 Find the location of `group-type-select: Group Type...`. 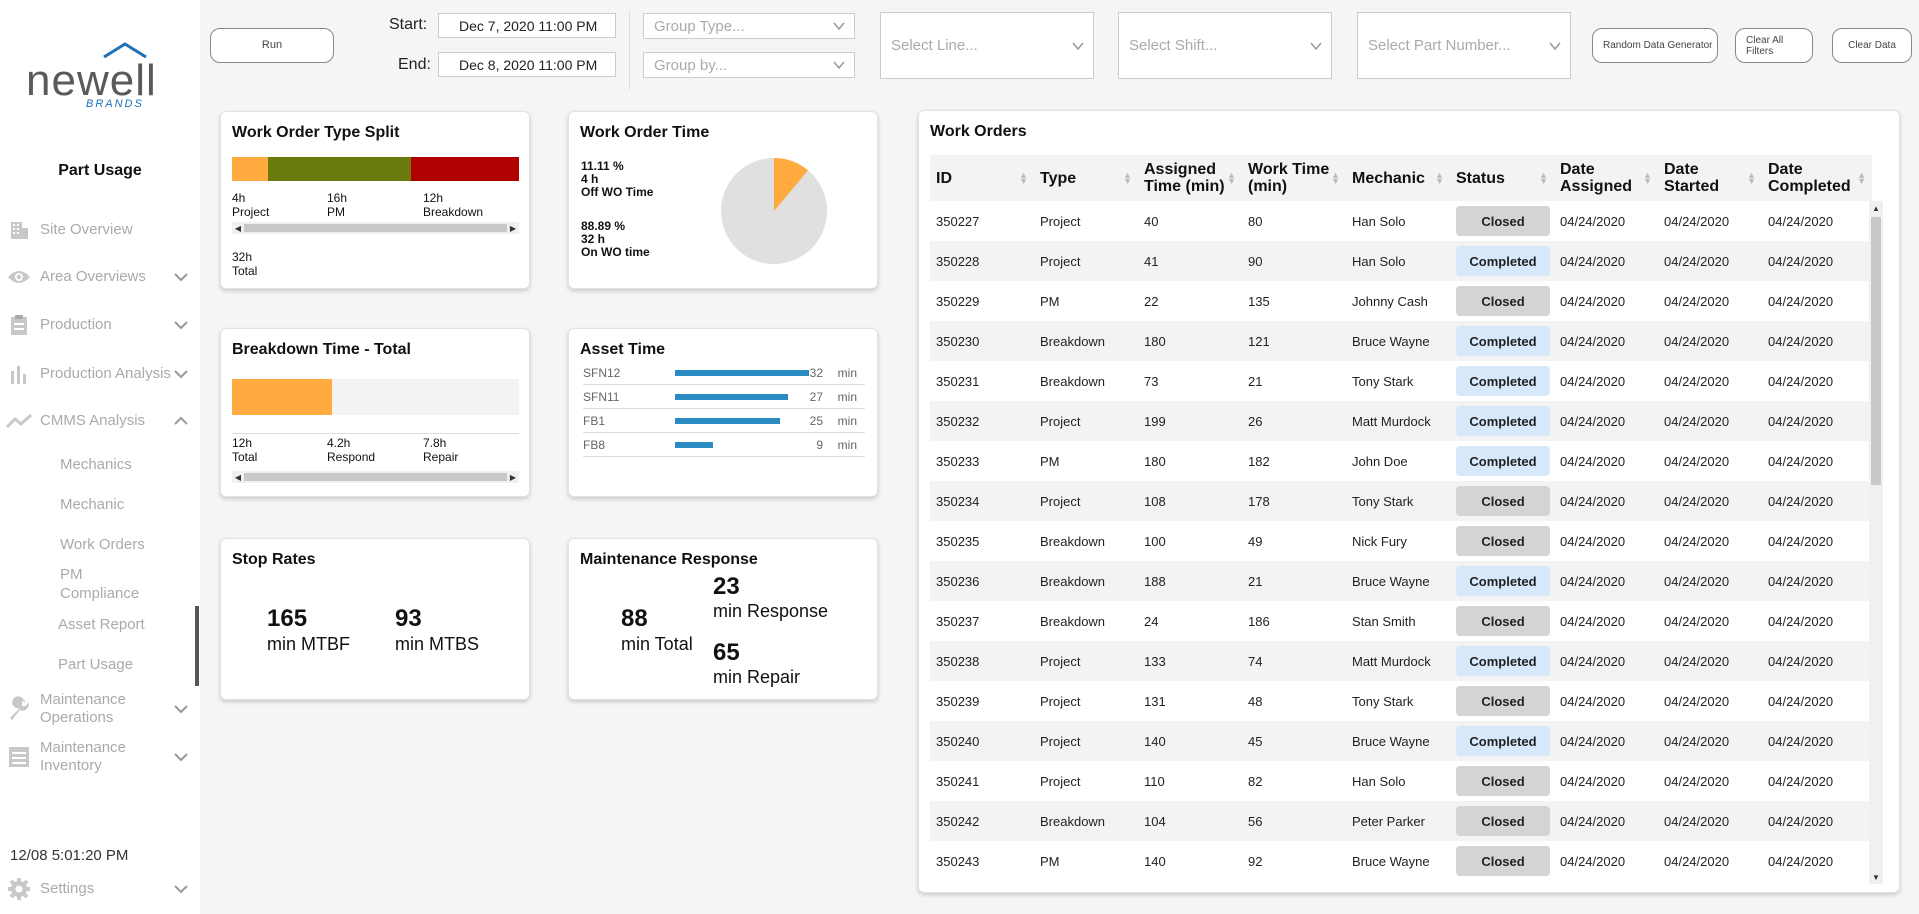

group-type-select: Group Type... is located at coordinates (749, 26).